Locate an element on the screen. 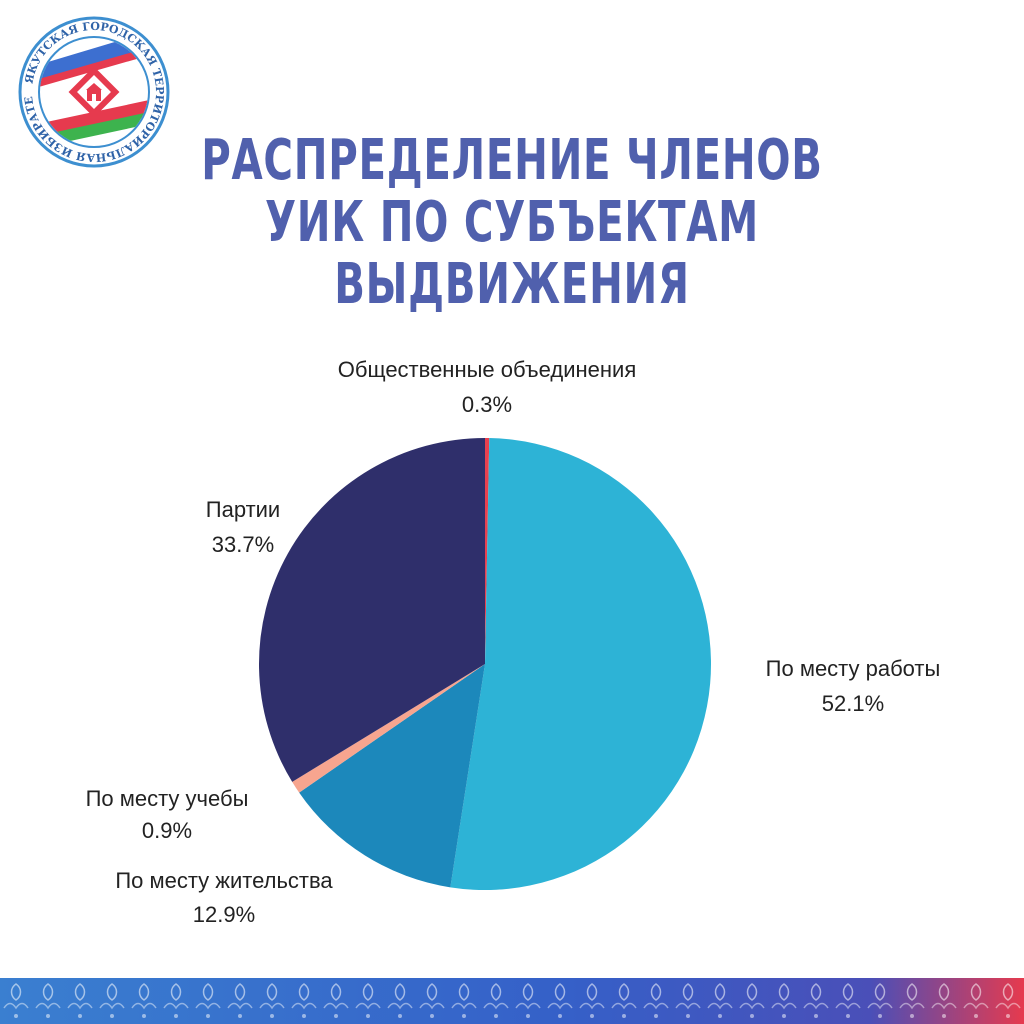 The width and height of the screenshot is (1024, 1024). label-public-associations: Общественные объединения is located at coordinates (487, 369).